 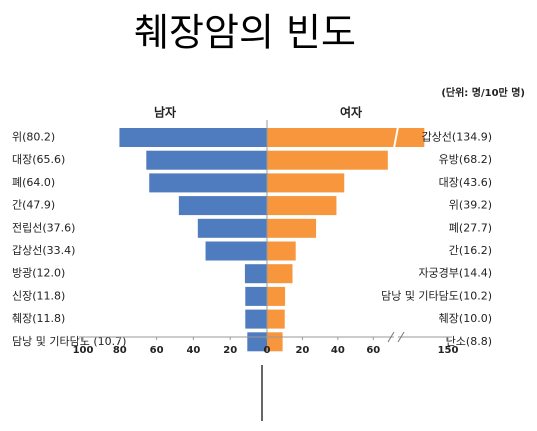 What do you see at coordinates (38, 159) in the screenshot?
I see `category-label: 대장(65.6)` at bounding box center [38, 159].